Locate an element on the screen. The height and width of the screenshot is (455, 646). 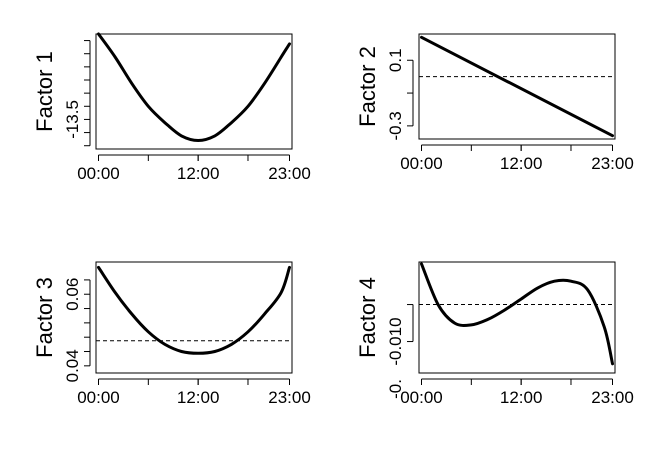
y-tick-label: -0.3 is located at coordinates (395, 125).